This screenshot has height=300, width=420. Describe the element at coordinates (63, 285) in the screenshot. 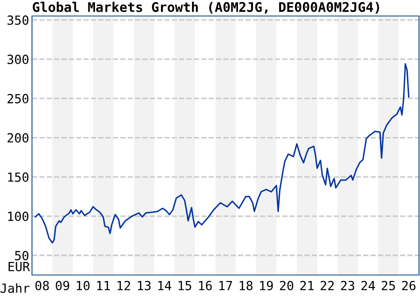

I see `x-tick-label: 09` at that location.